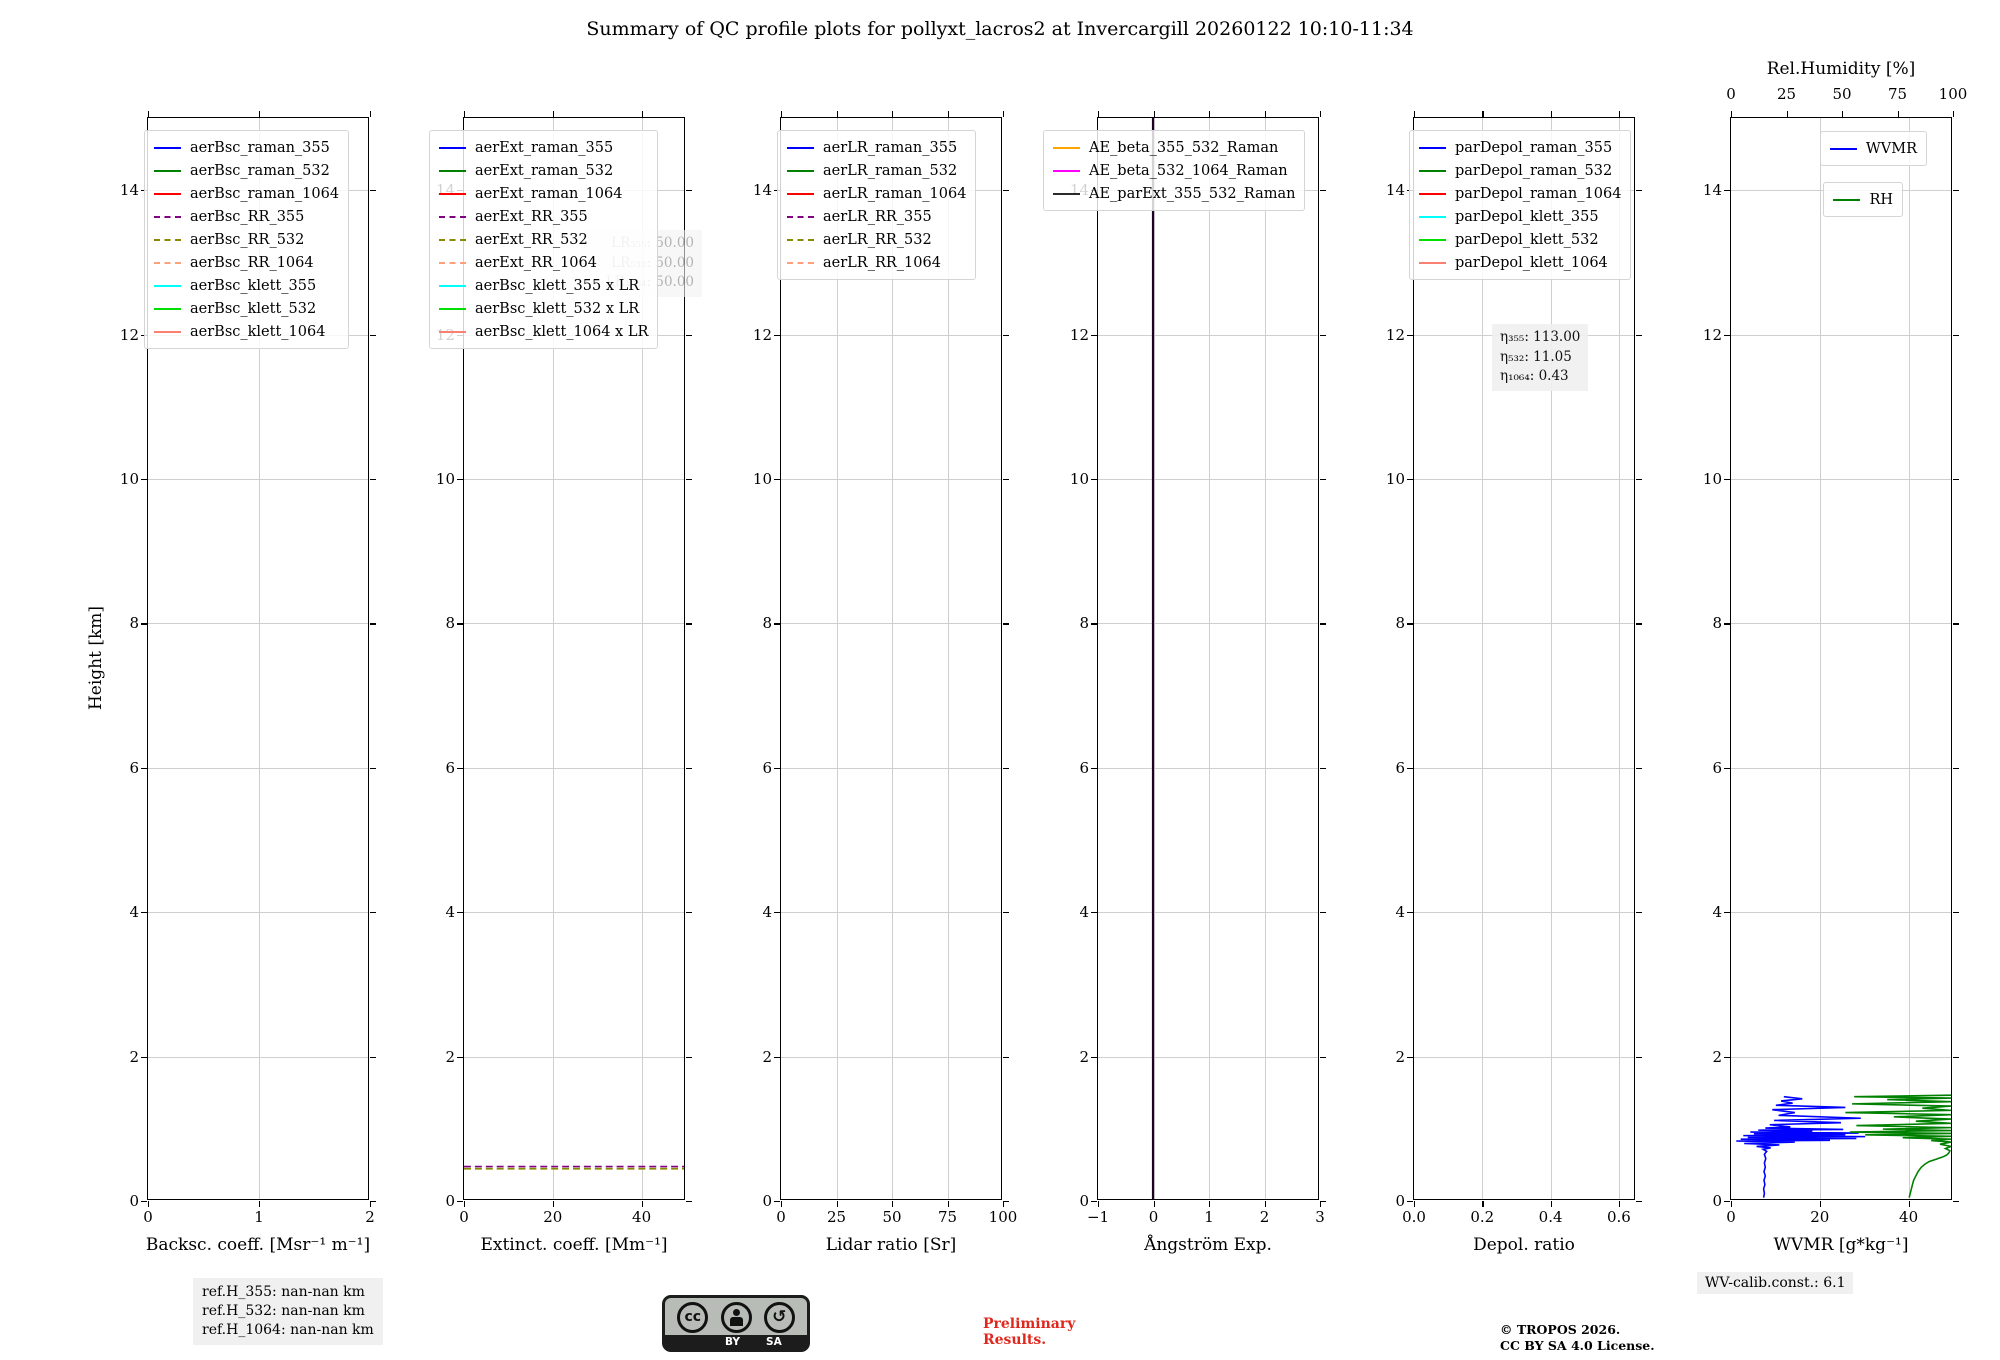 The width and height of the screenshot is (2000, 1360). I want to click on y-tick-label: 2, so click(450, 1056).